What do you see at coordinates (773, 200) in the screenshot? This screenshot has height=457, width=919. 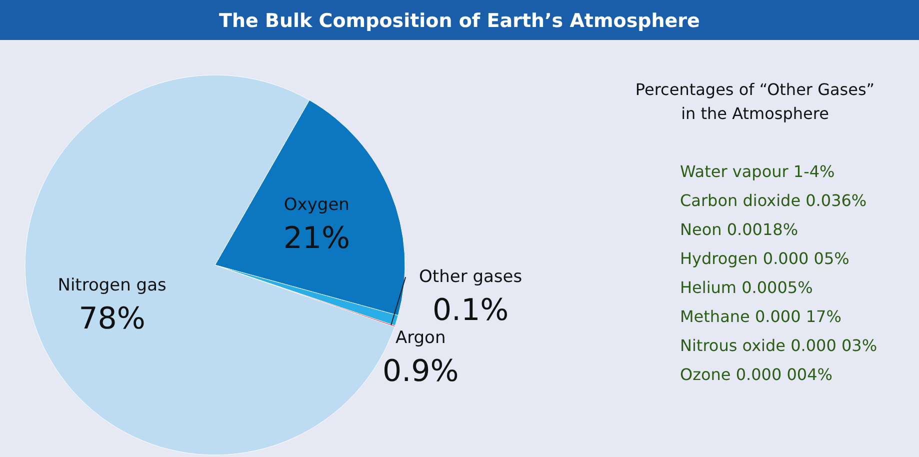 I see `text: Carbon dioxide 0.036%` at bounding box center [773, 200].